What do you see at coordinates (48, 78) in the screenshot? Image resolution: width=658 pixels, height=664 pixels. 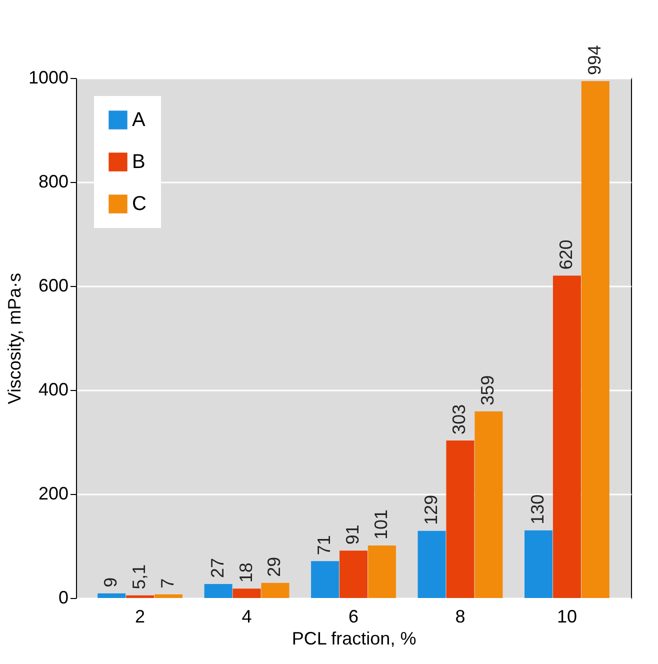 I see `y-tick-label: 1000` at bounding box center [48, 78].